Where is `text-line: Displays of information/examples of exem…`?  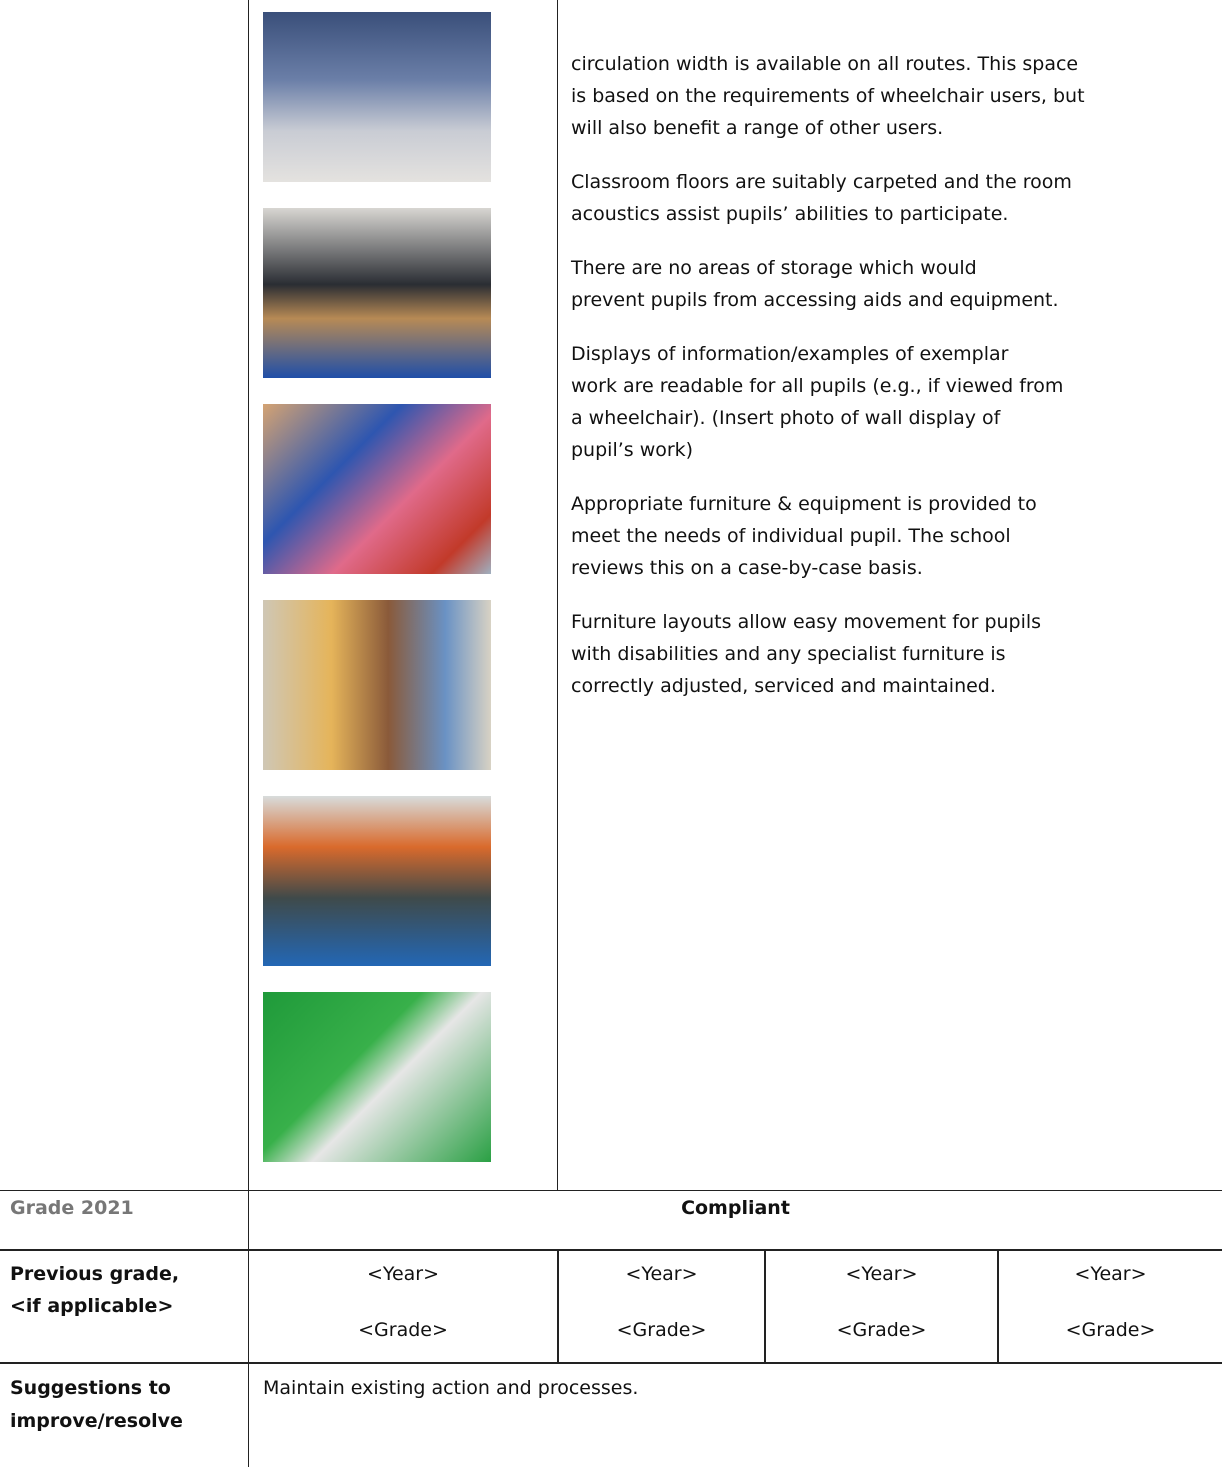 text-line: Displays of information/examples of exem… is located at coordinates (790, 354).